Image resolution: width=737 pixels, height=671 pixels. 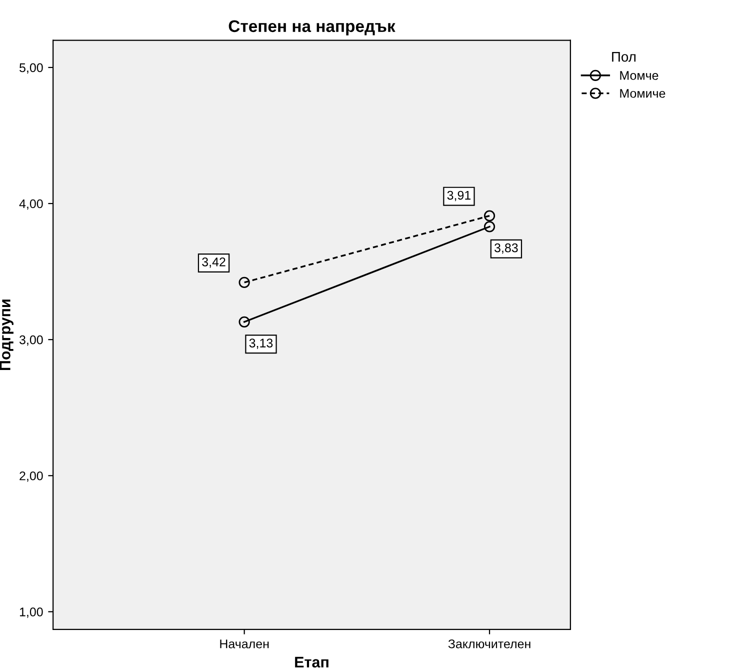 I want to click on y-tick-label: 4,00, so click(x=31, y=204).